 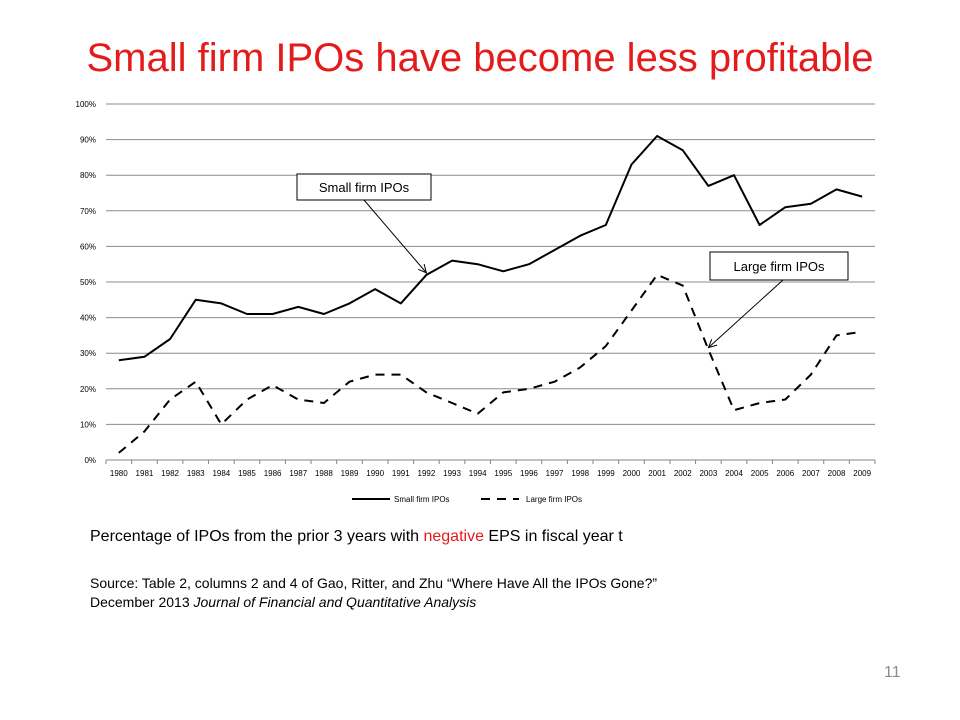 I want to click on caption-text-end: EPS in fiscal year t, so click(x=553, y=536).